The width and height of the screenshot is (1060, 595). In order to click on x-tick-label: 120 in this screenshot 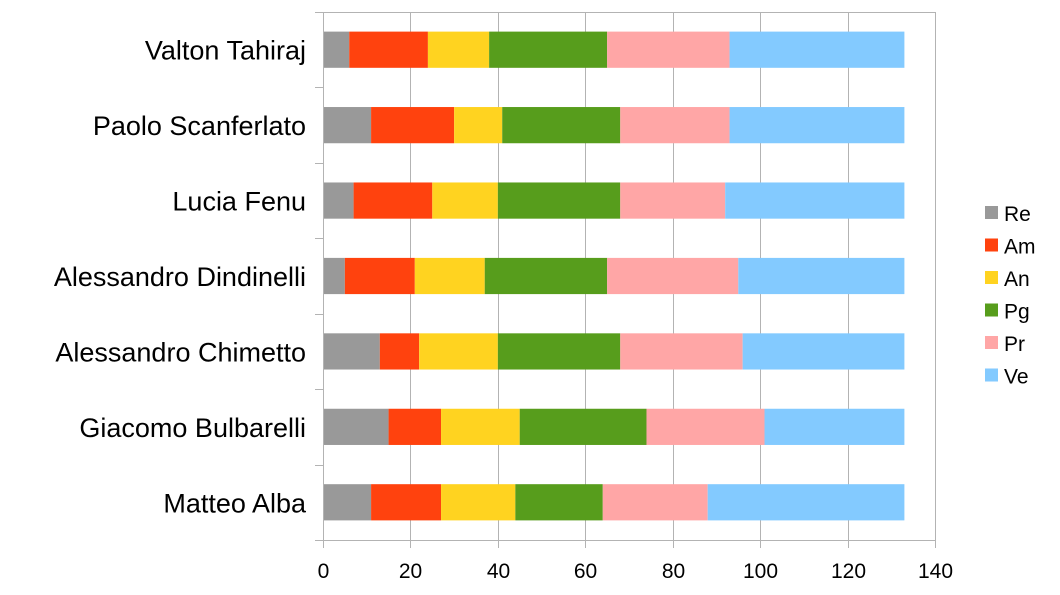, I will do `click(848, 571)`.